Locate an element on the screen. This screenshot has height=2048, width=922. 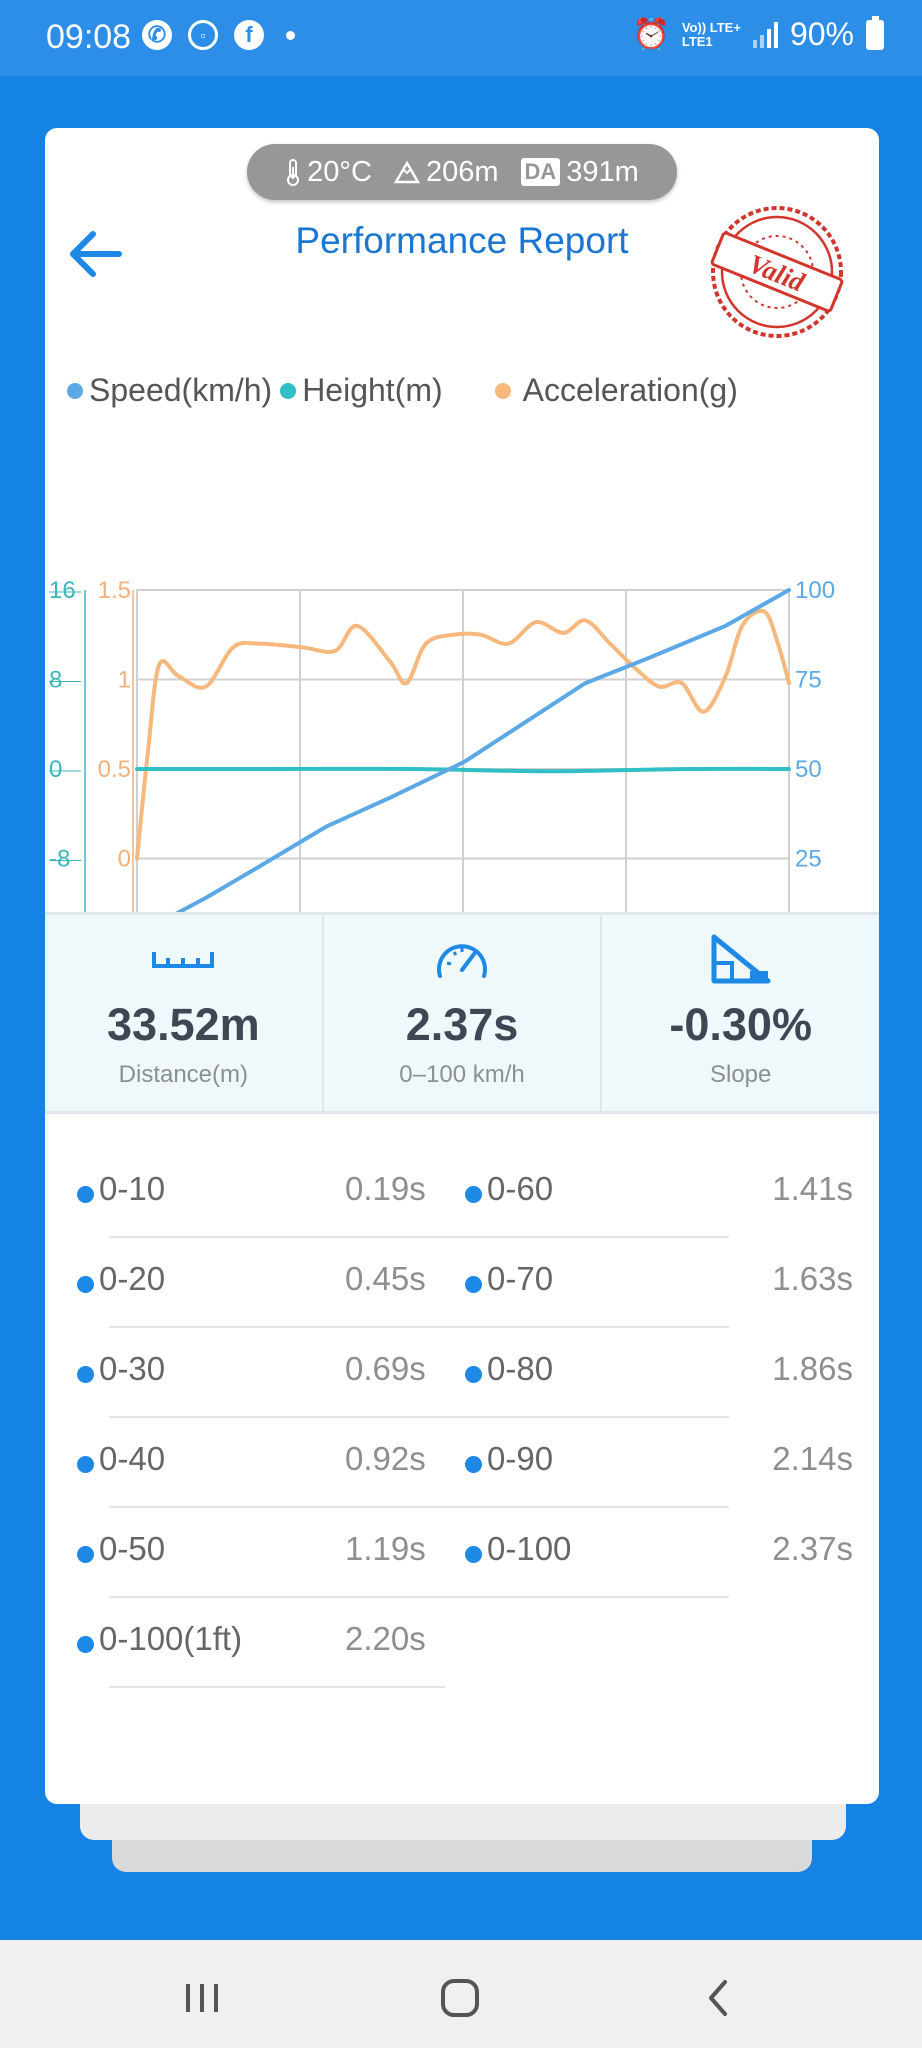
split-name: 0-80 is located at coordinates (520, 1368).